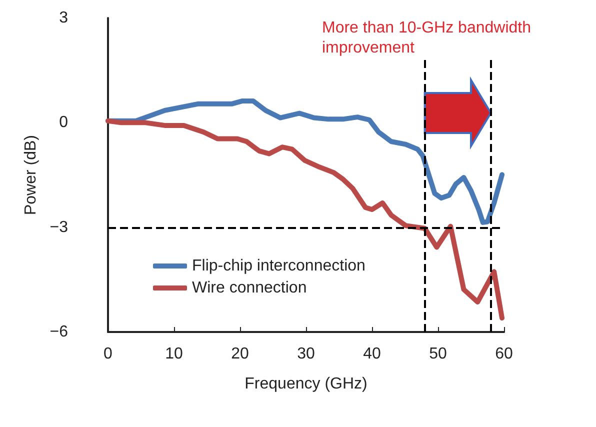  What do you see at coordinates (438, 354) in the screenshot?
I see `x-tick-label: 50` at bounding box center [438, 354].